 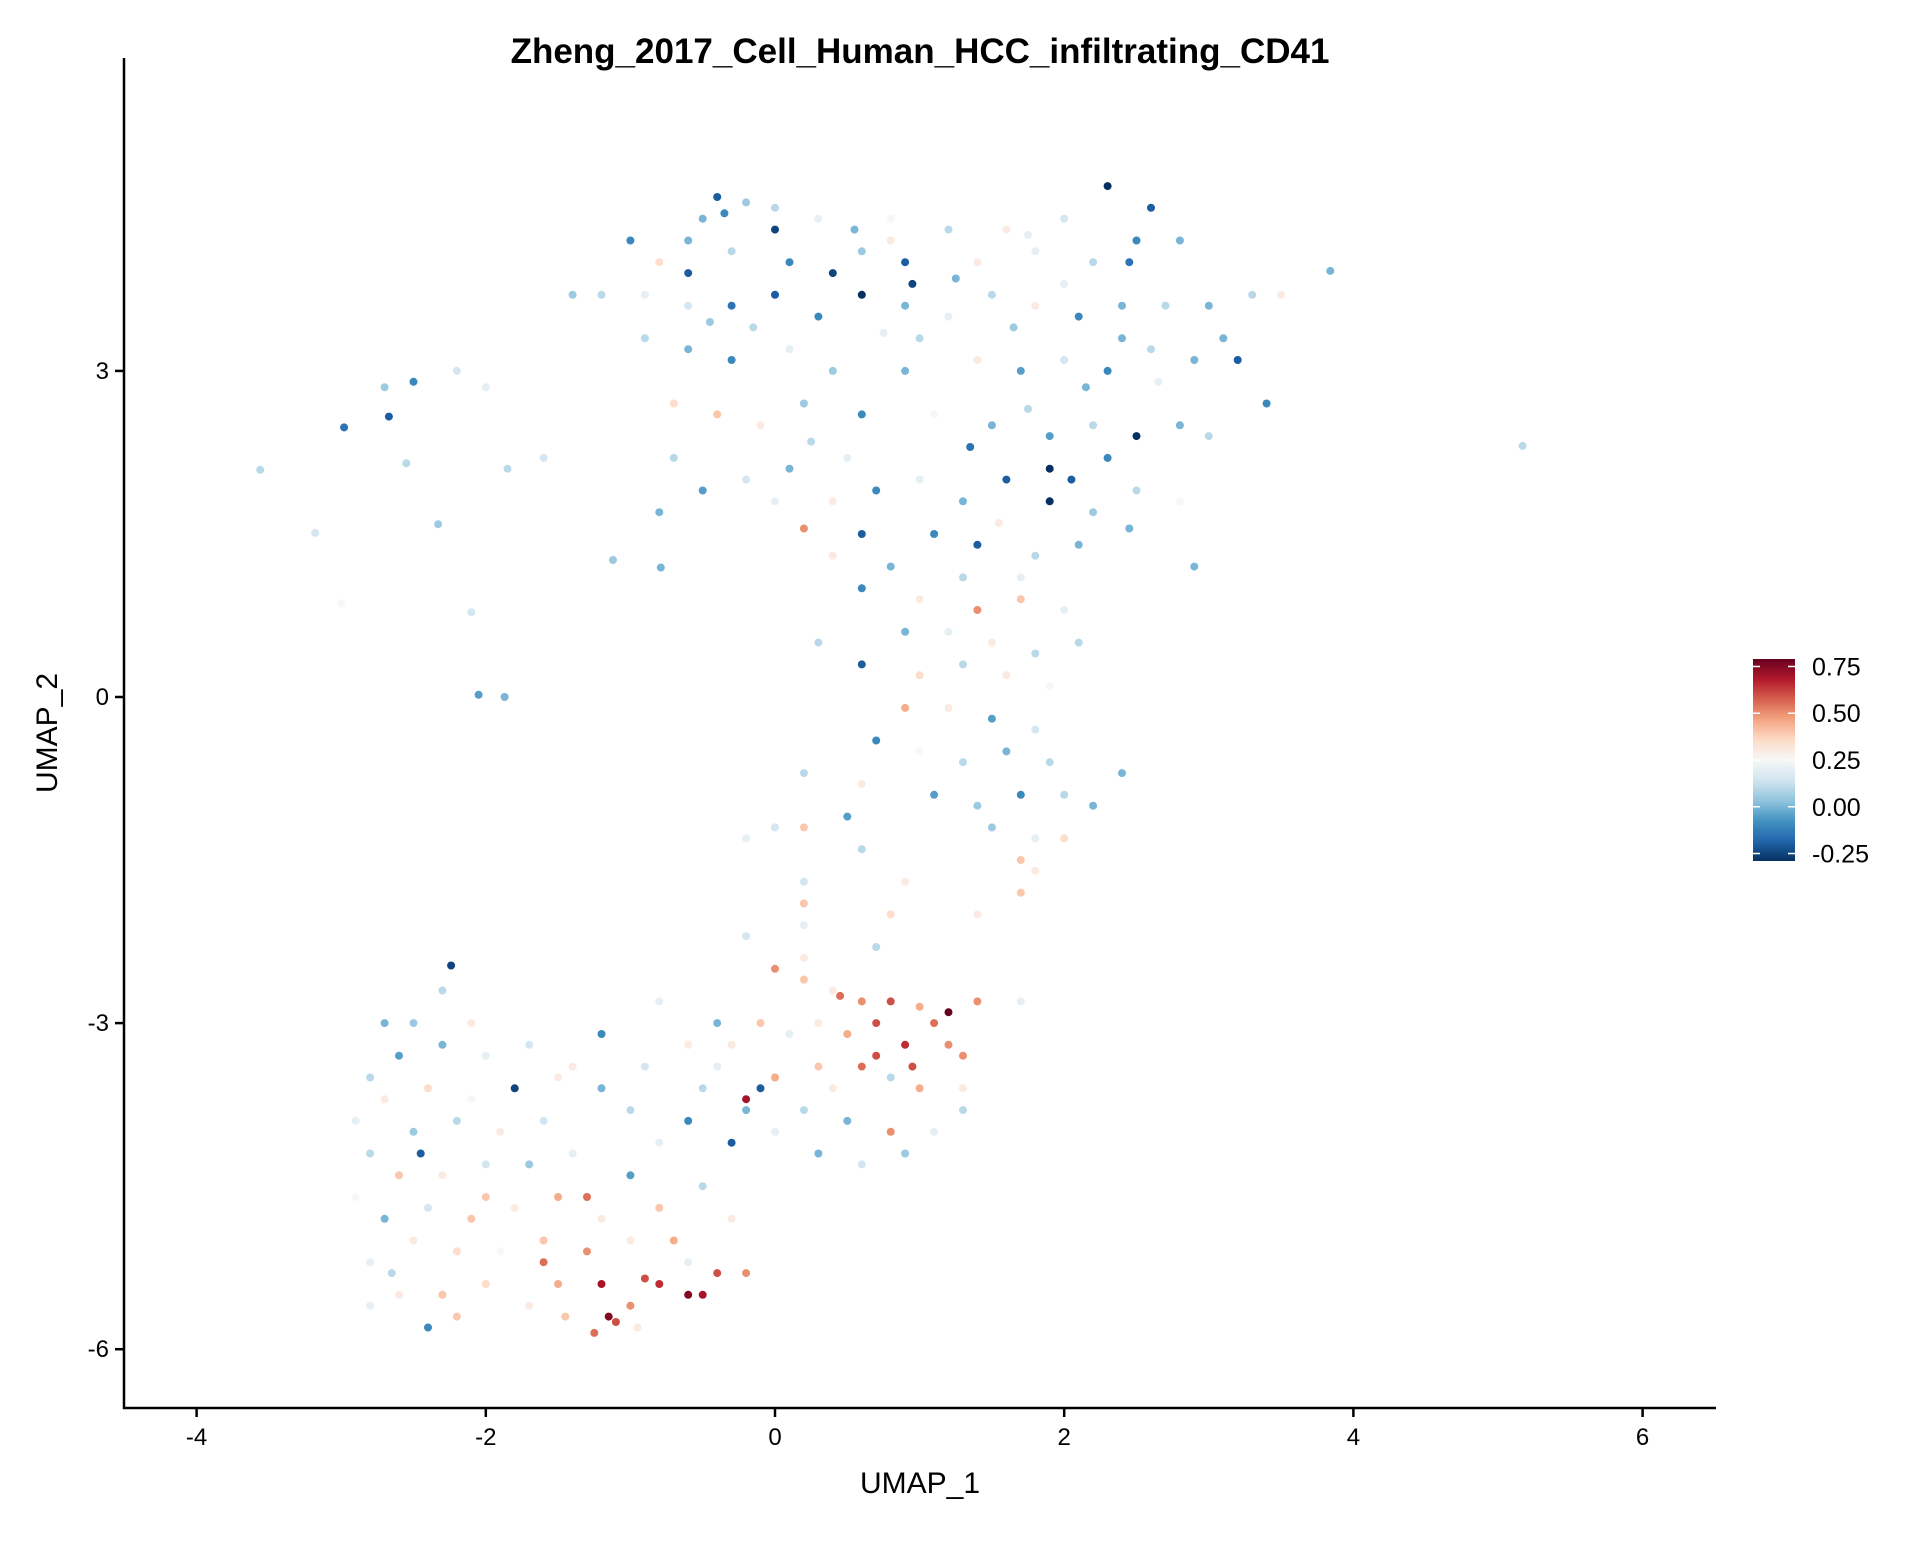 What do you see at coordinates (98, 1349) in the screenshot?
I see `y-tick-label: -6` at bounding box center [98, 1349].